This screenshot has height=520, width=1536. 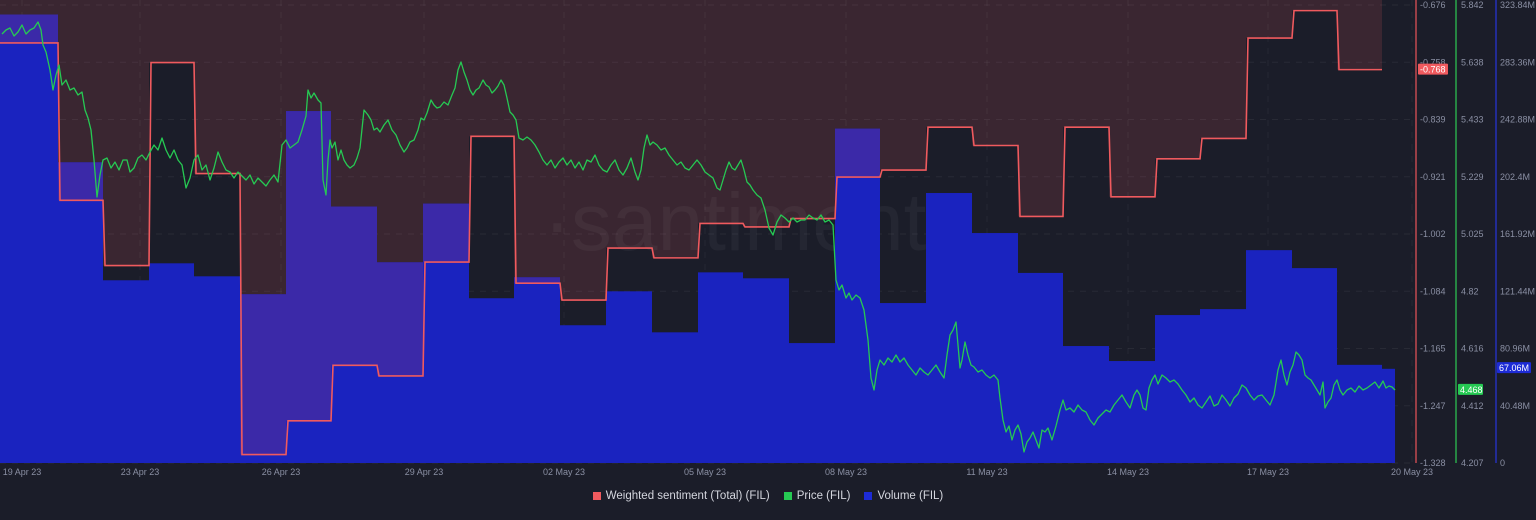 I want to click on svg-text: 67.06M, so click(x=1514, y=368).